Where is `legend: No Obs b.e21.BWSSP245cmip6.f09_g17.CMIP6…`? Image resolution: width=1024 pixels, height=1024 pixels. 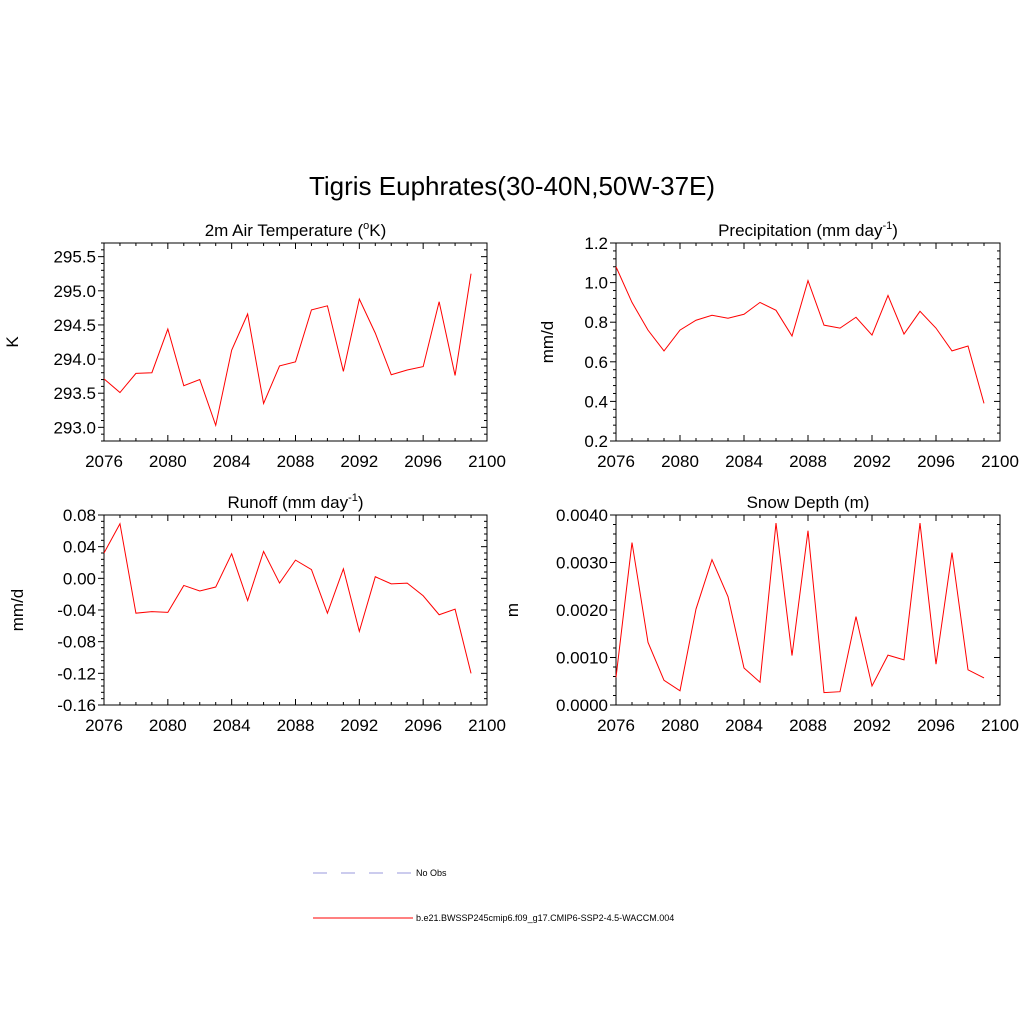 legend: No Obs b.e21.BWSSP245cmip6.f09_g17.CMIP6… is located at coordinates (493, 895).